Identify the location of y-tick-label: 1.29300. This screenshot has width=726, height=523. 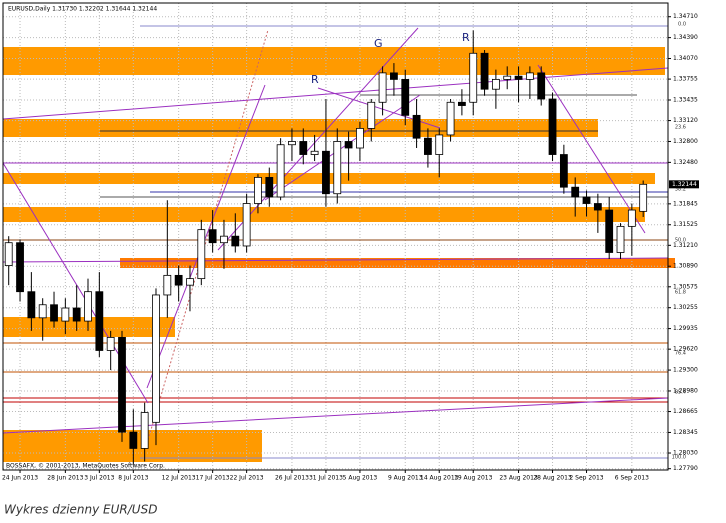
(685, 370).